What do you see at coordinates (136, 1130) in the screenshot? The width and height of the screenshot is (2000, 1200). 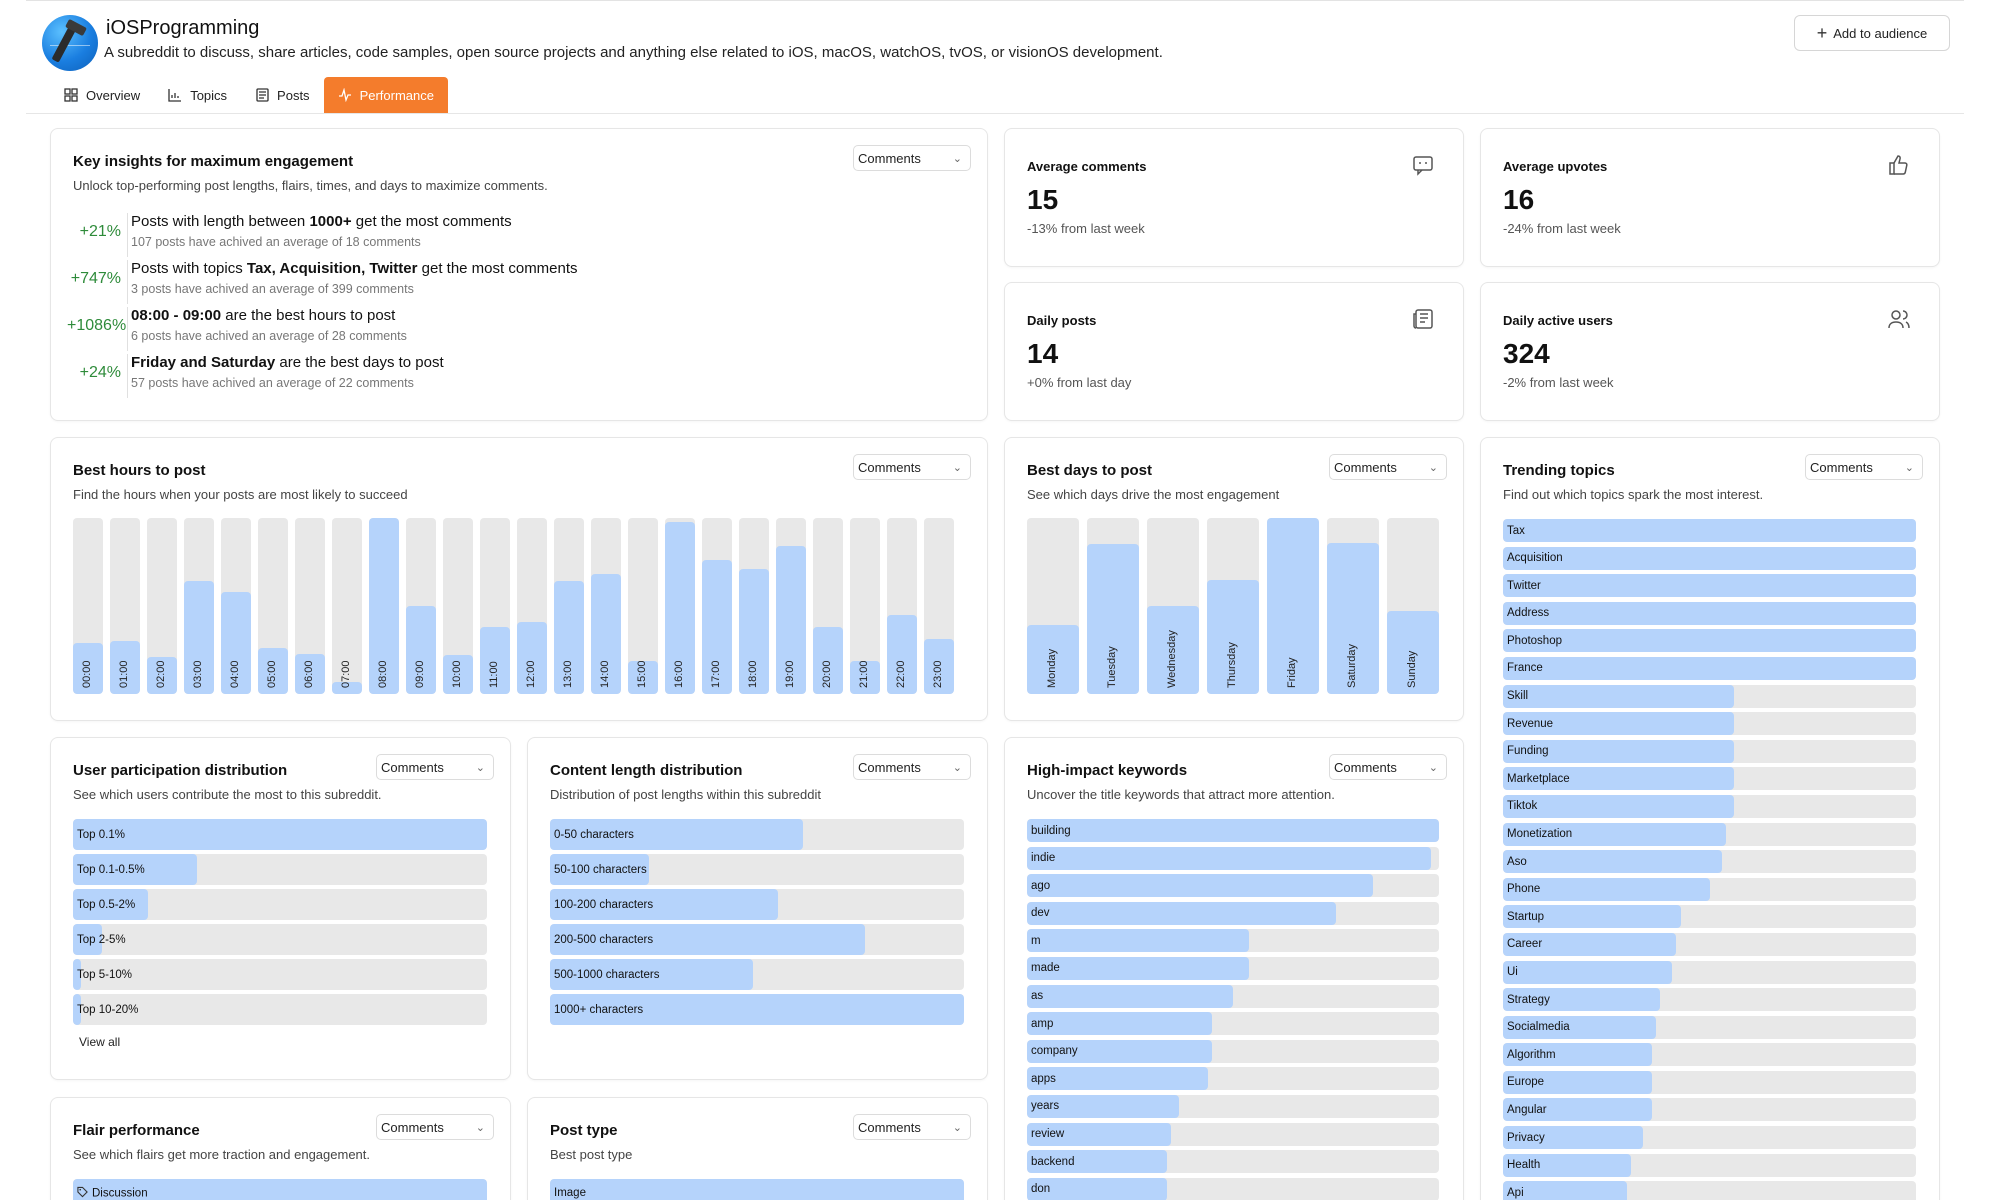 I see `card-title: Flair performance` at bounding box center [136, 1130].